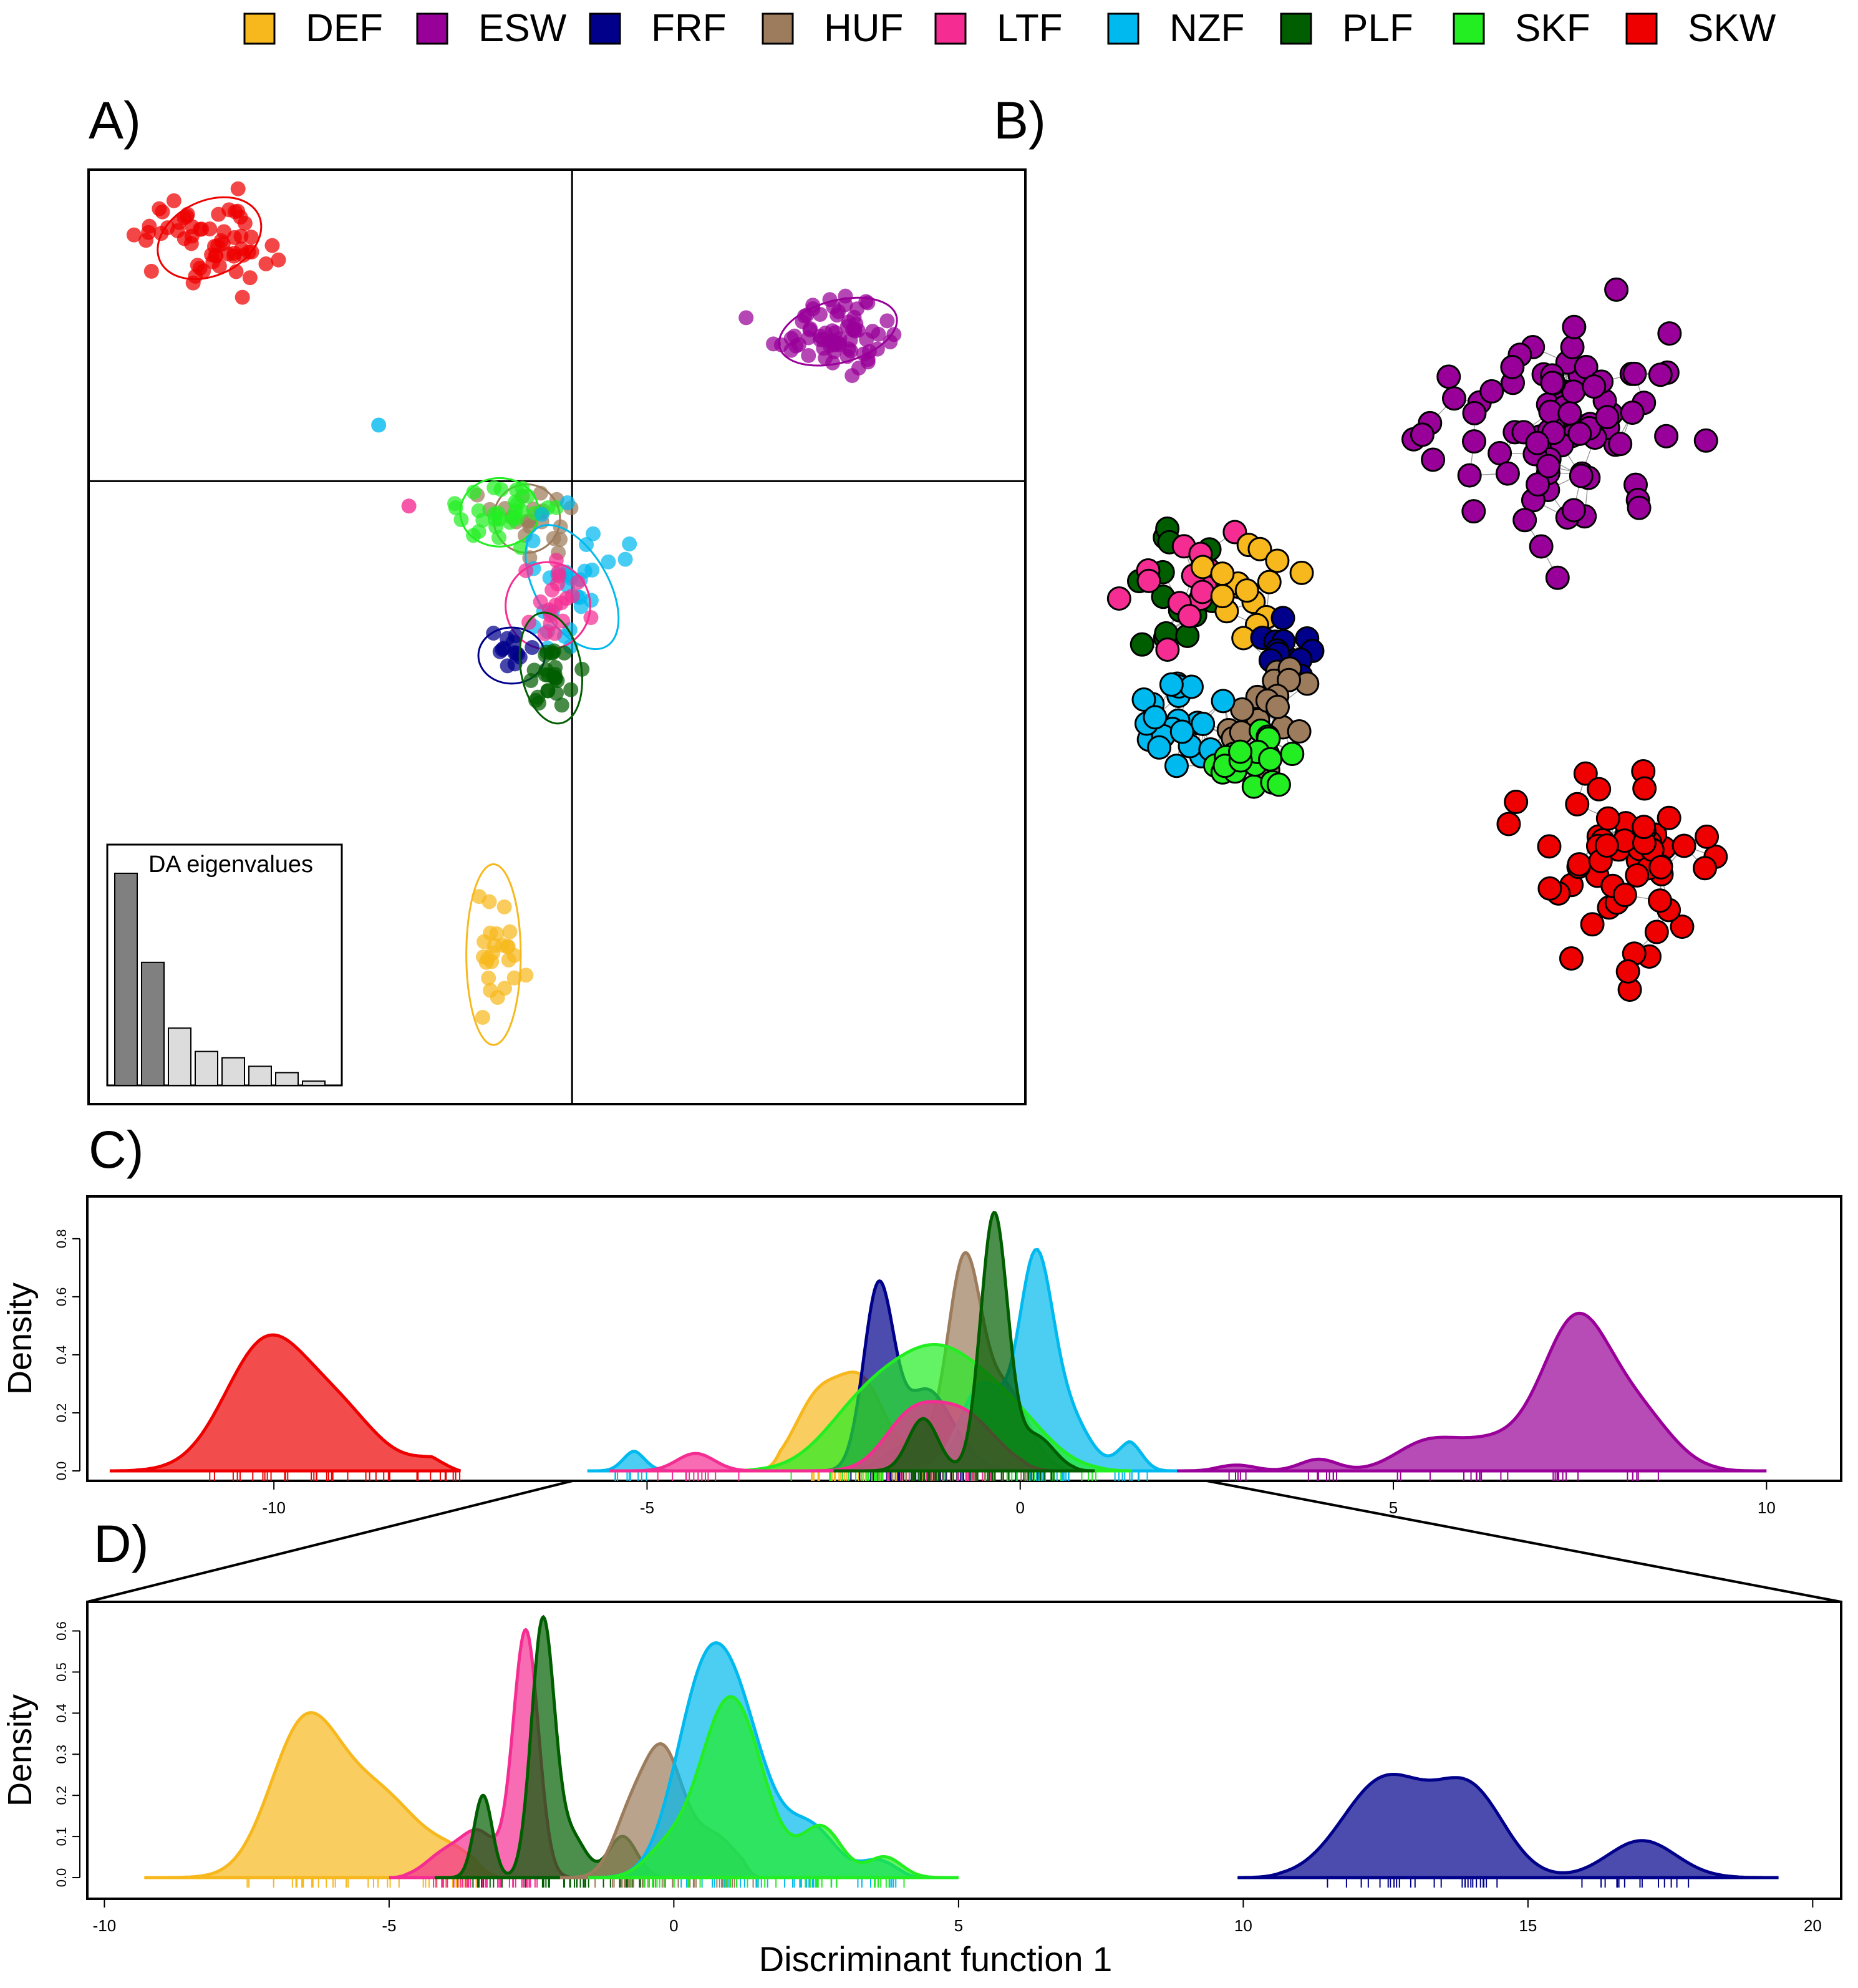 The width and height of the screenshot is (1858, 1988). Describe the element at coordinates (432, 29) in the screenshot. I see `legend-swatch-esw` at that location.